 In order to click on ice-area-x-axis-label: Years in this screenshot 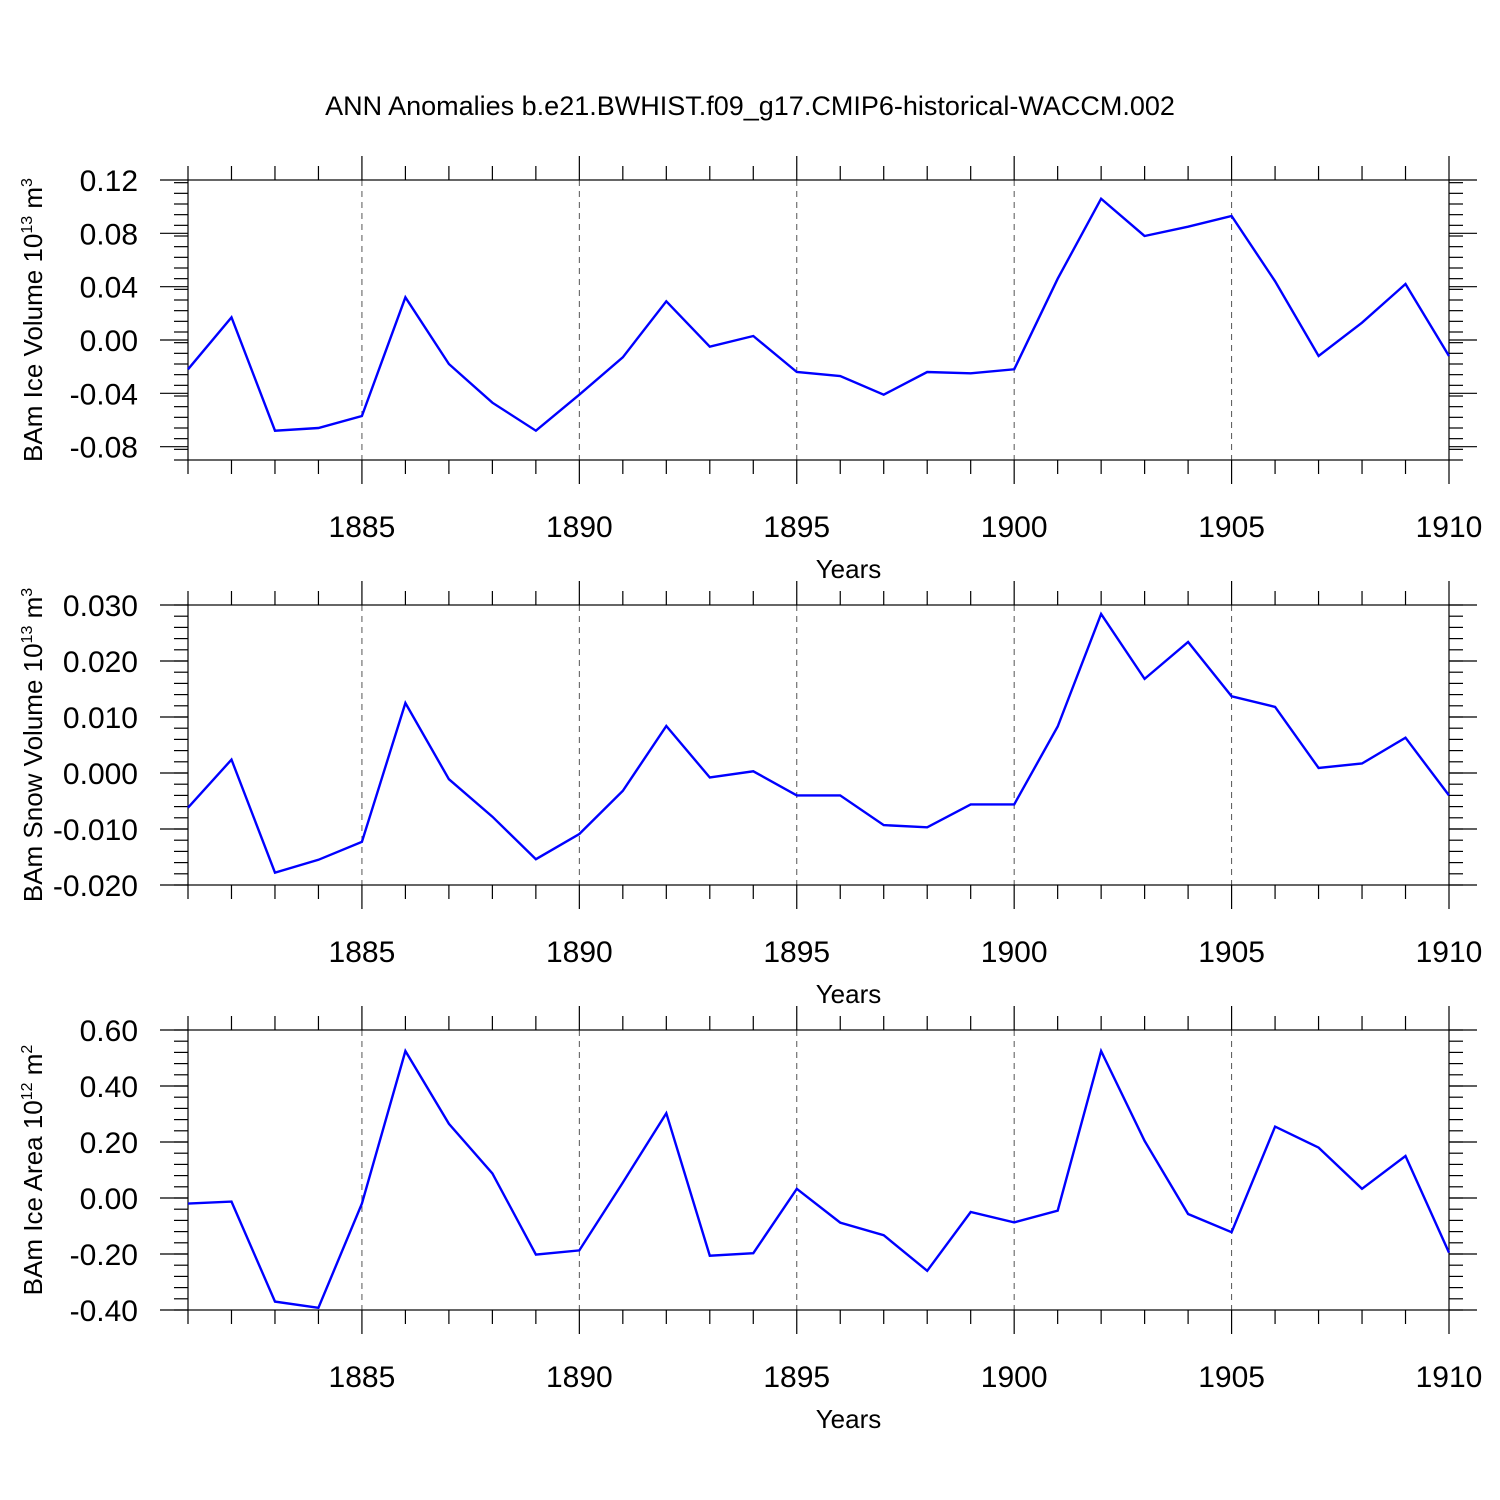, I will do `click(849, 1419)`.